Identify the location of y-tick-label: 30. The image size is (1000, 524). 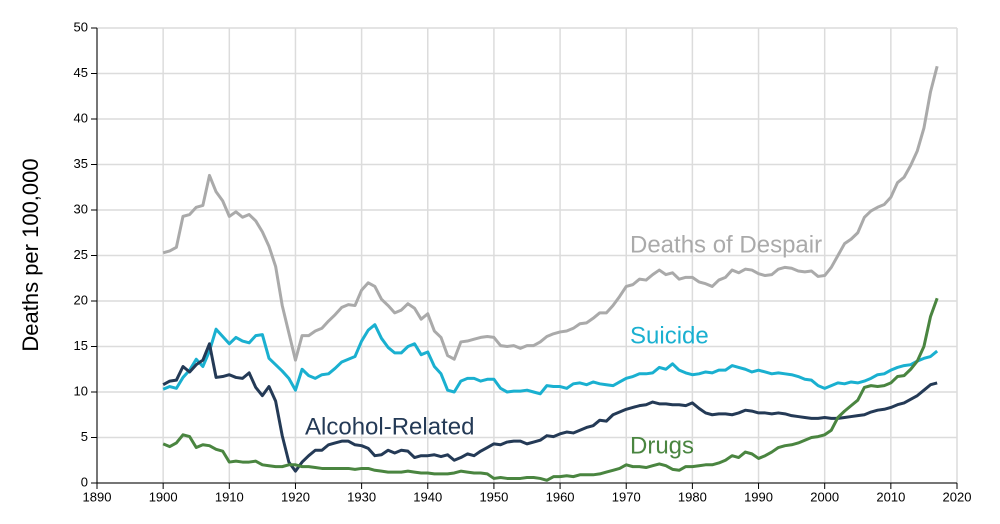
(81, 208).